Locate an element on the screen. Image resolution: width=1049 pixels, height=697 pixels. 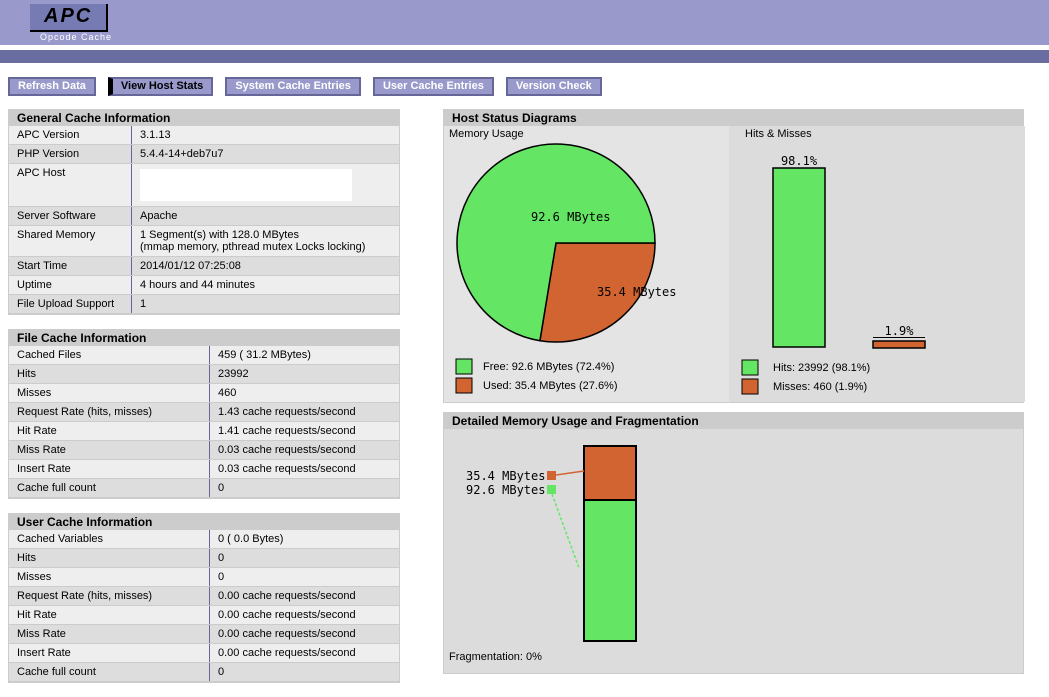
masthead-divider-bar is located at coordinates (524, 56).